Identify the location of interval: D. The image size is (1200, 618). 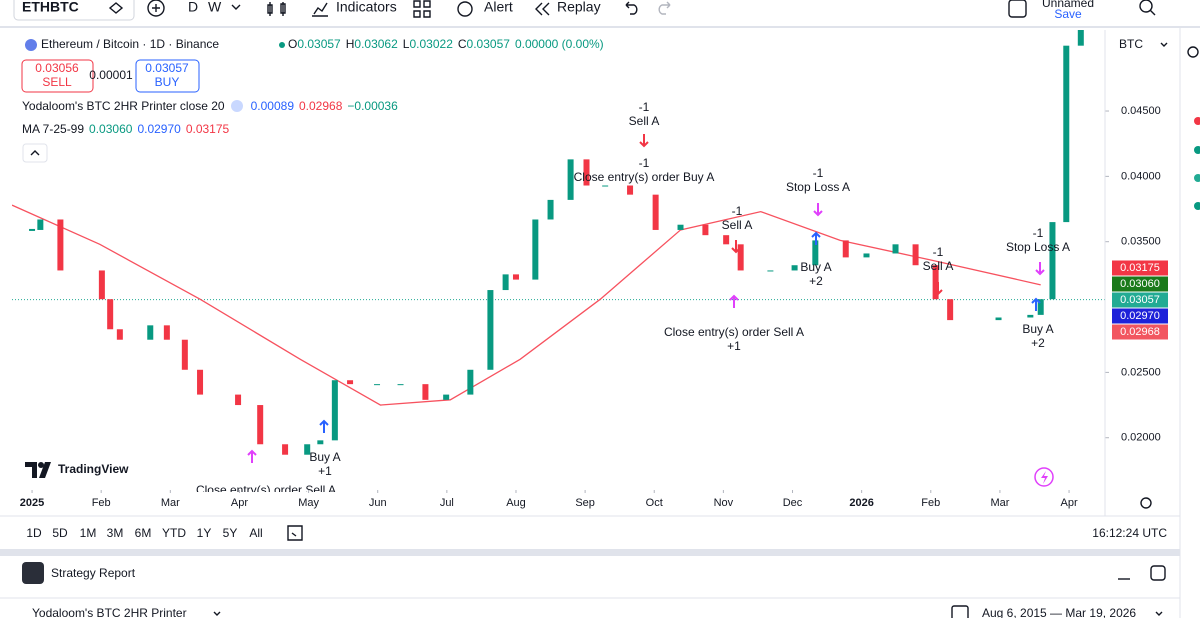
(193, 7).